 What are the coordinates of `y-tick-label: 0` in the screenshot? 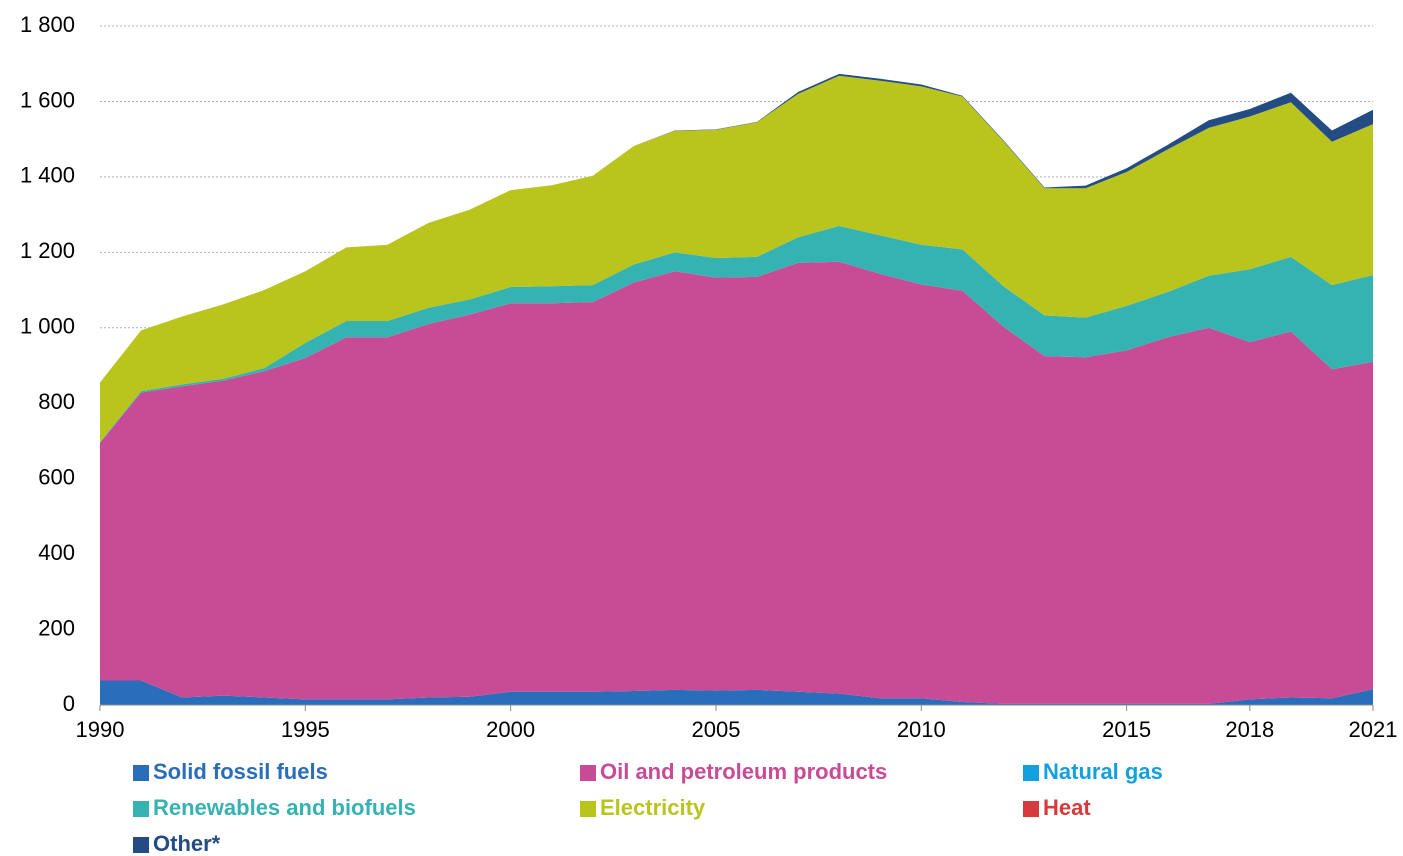 It's located at (69, 703).